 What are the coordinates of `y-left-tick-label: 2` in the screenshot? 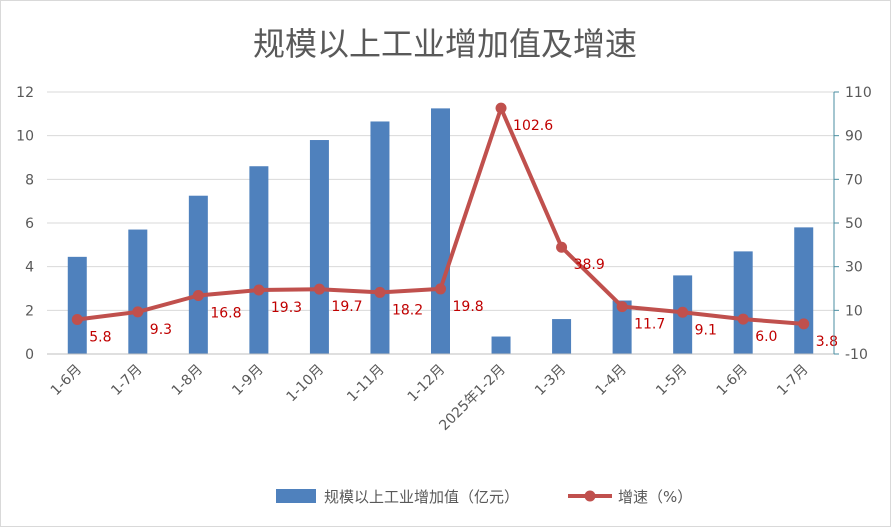 It's located at (29, 311).